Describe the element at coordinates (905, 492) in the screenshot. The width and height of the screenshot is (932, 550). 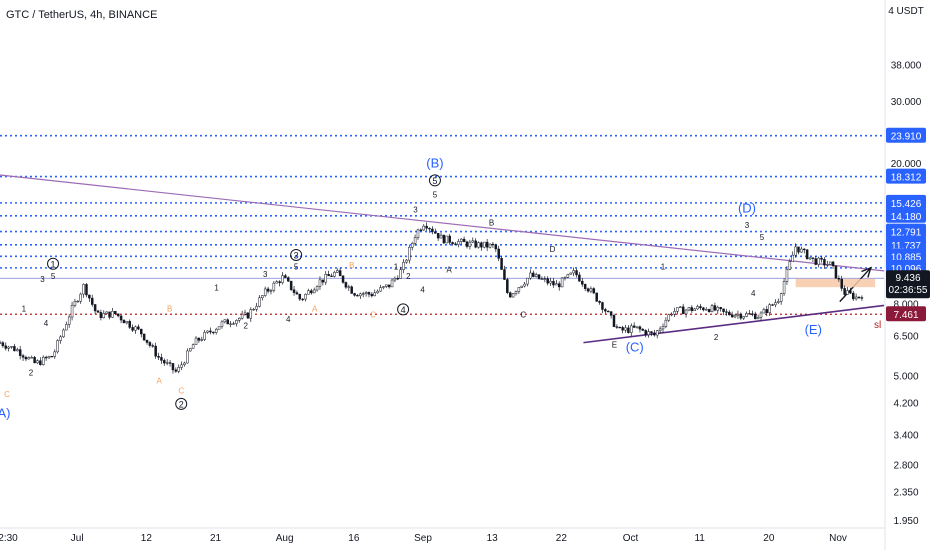
I see `price-tick: 2.350` at that location.